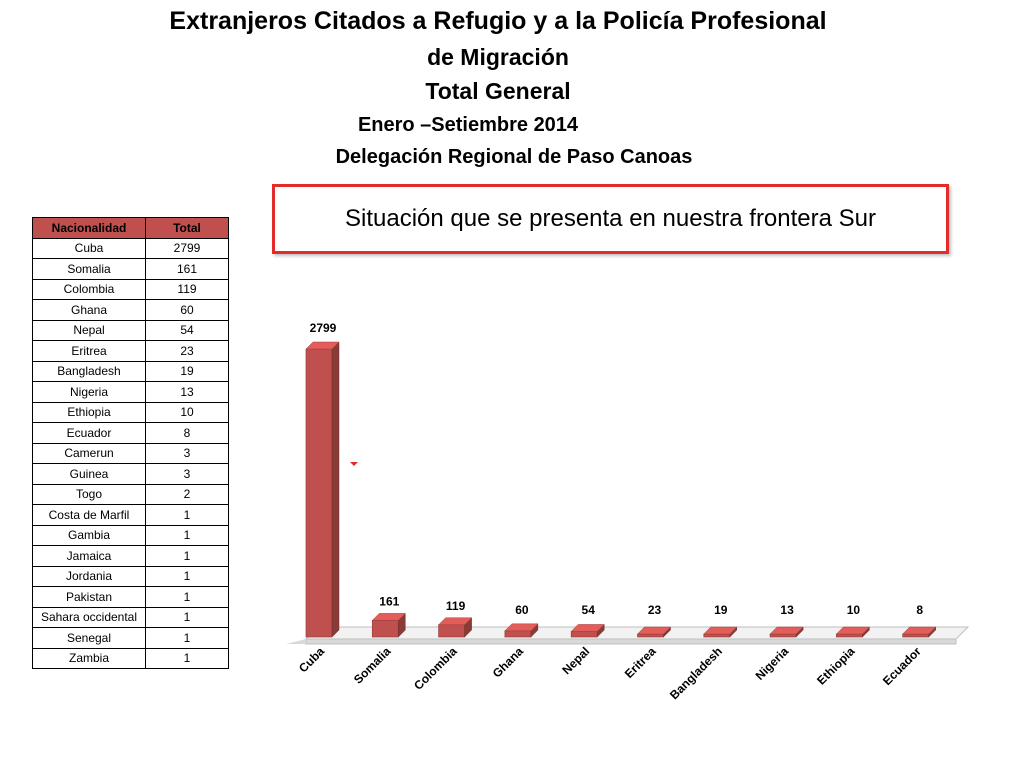  Describe the element at coordinates (187, 371) in the screenshot. I see `cell-total: 19` at that location.